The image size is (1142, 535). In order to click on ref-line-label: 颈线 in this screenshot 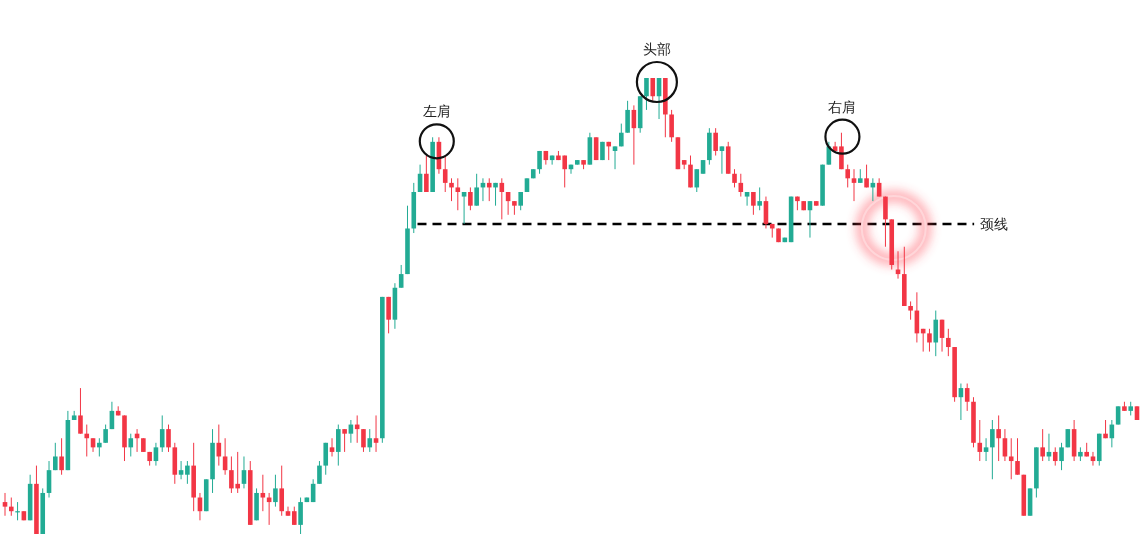, I will do `click(994, 223)`.